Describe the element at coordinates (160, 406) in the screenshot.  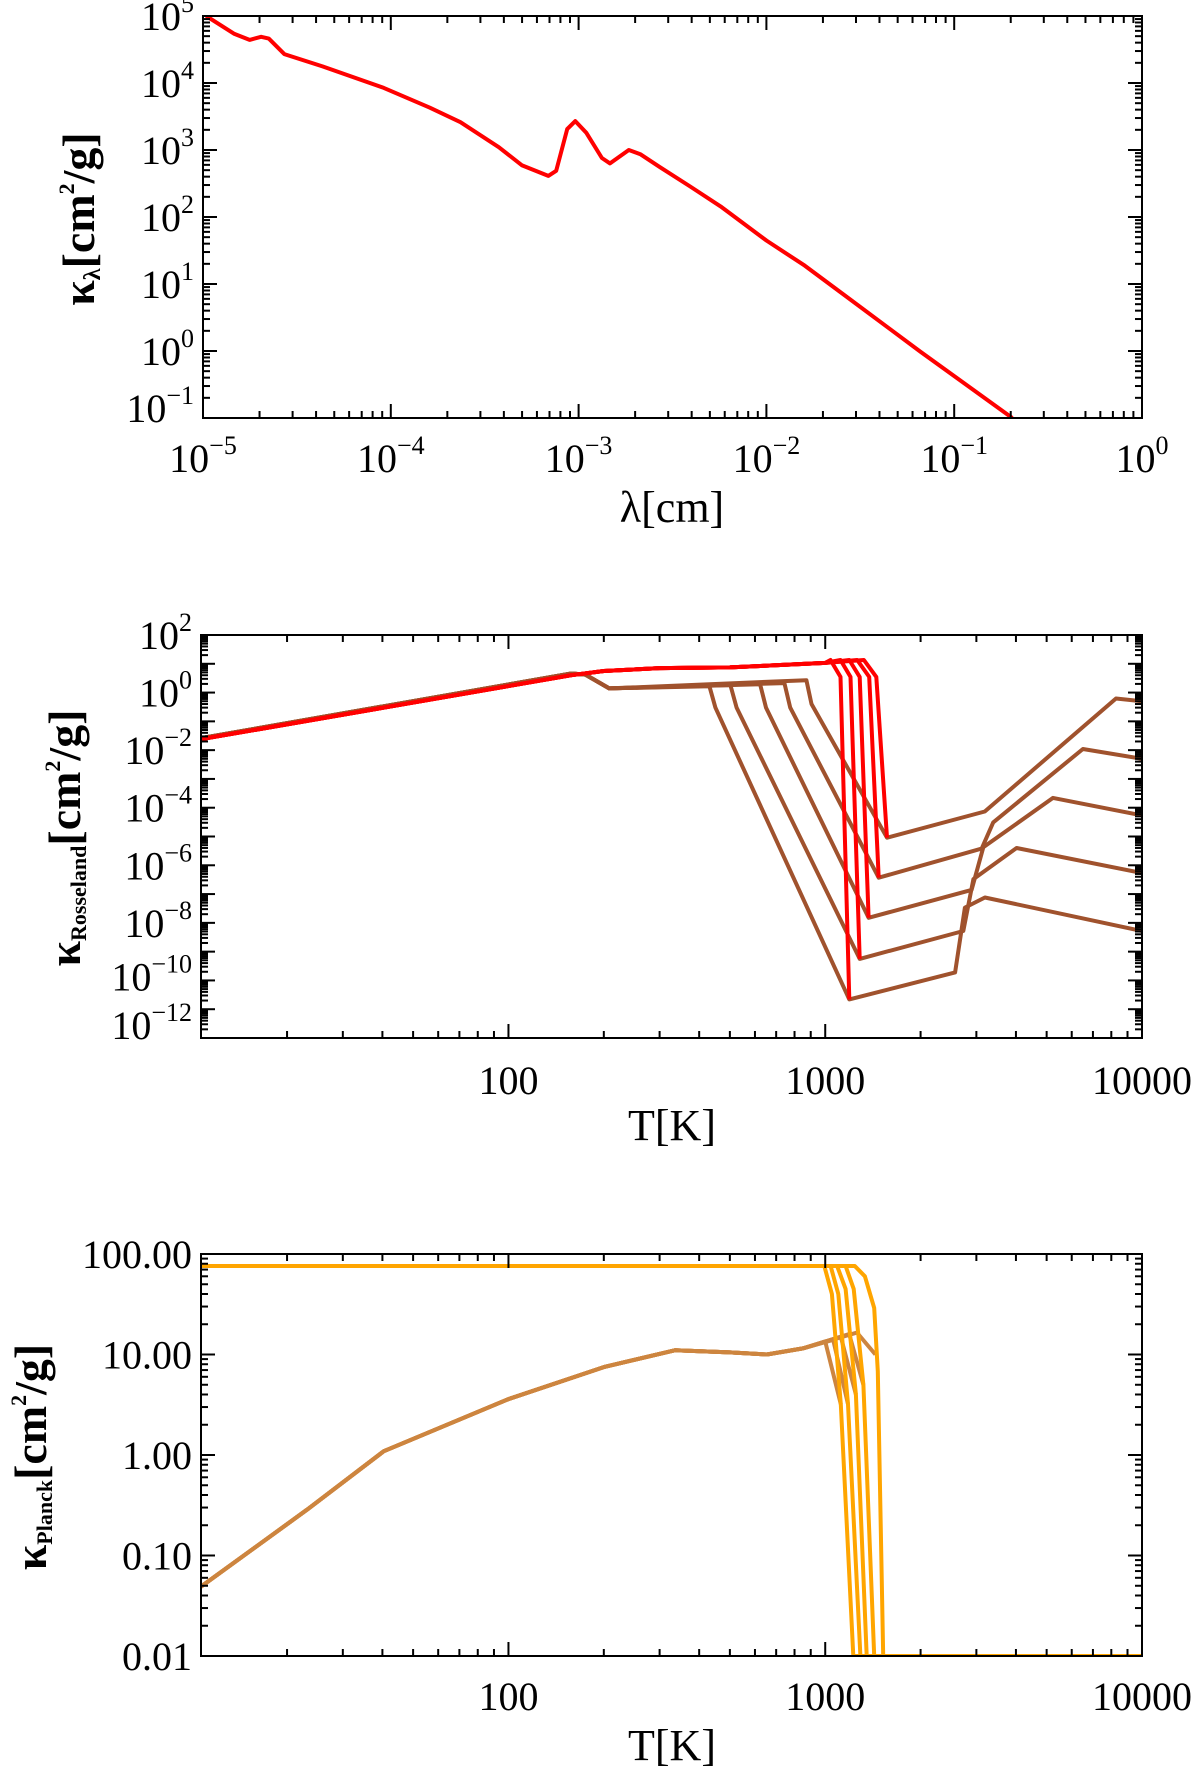
I see `y-tick-label: 10⁻¹` at that location.